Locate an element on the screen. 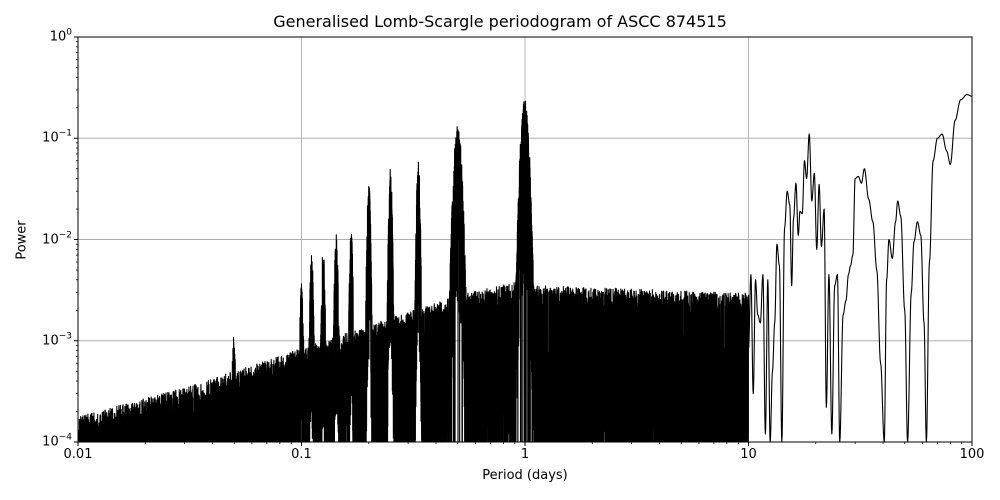 The image size is (1000, 500). y-tick-label: 10⁻¹ is located at coordinates (57, 137).